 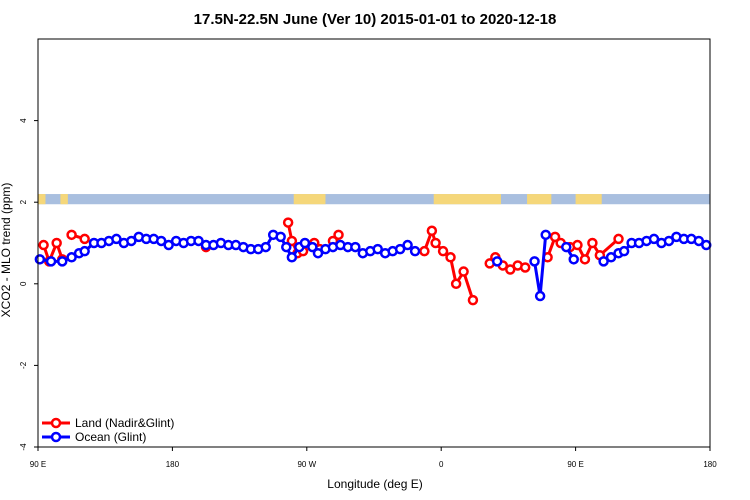 What do you see at coordinates (110, 437) in the screenshot?
I see `legend-ocean-label: Ocean (Glint)` at bounding box center [110, 437].